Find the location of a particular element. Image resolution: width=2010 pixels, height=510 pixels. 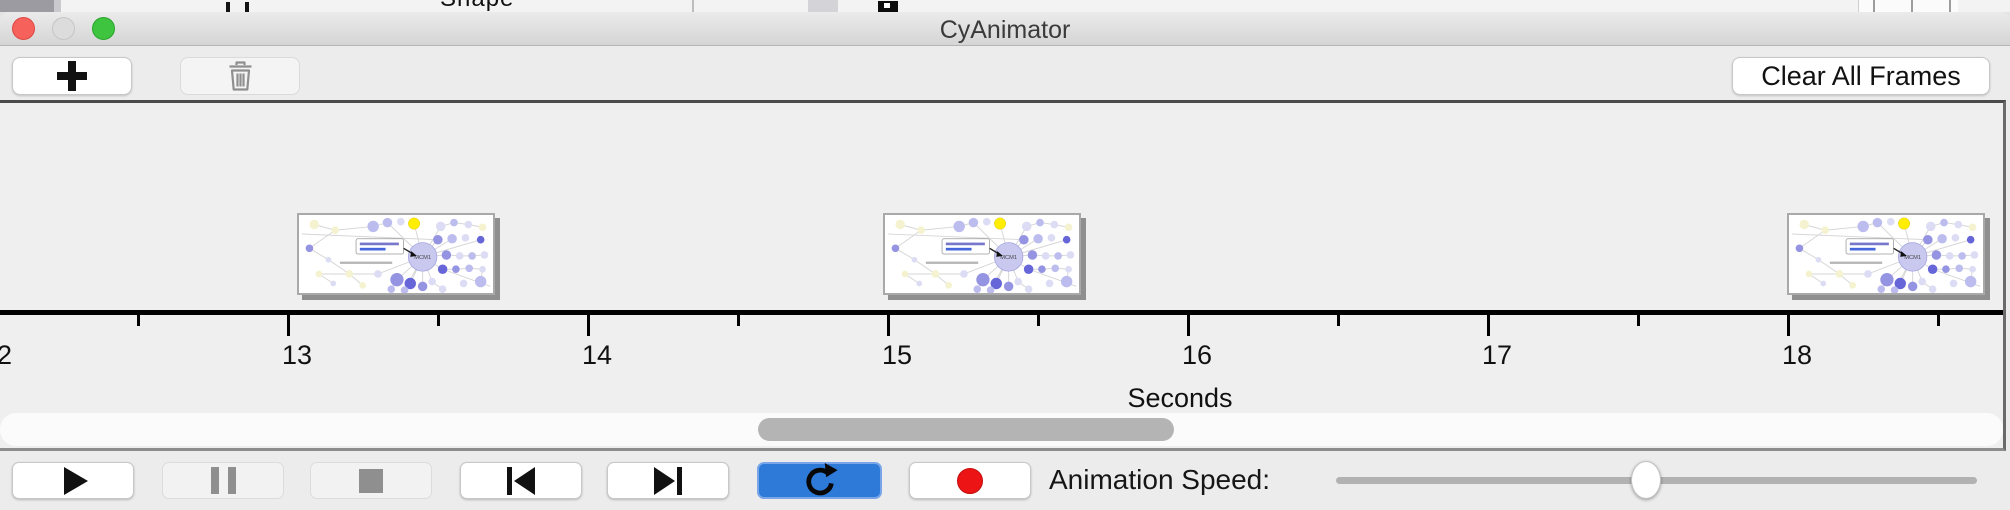

skip-to-end-icon is located at coordinates (668, 480).